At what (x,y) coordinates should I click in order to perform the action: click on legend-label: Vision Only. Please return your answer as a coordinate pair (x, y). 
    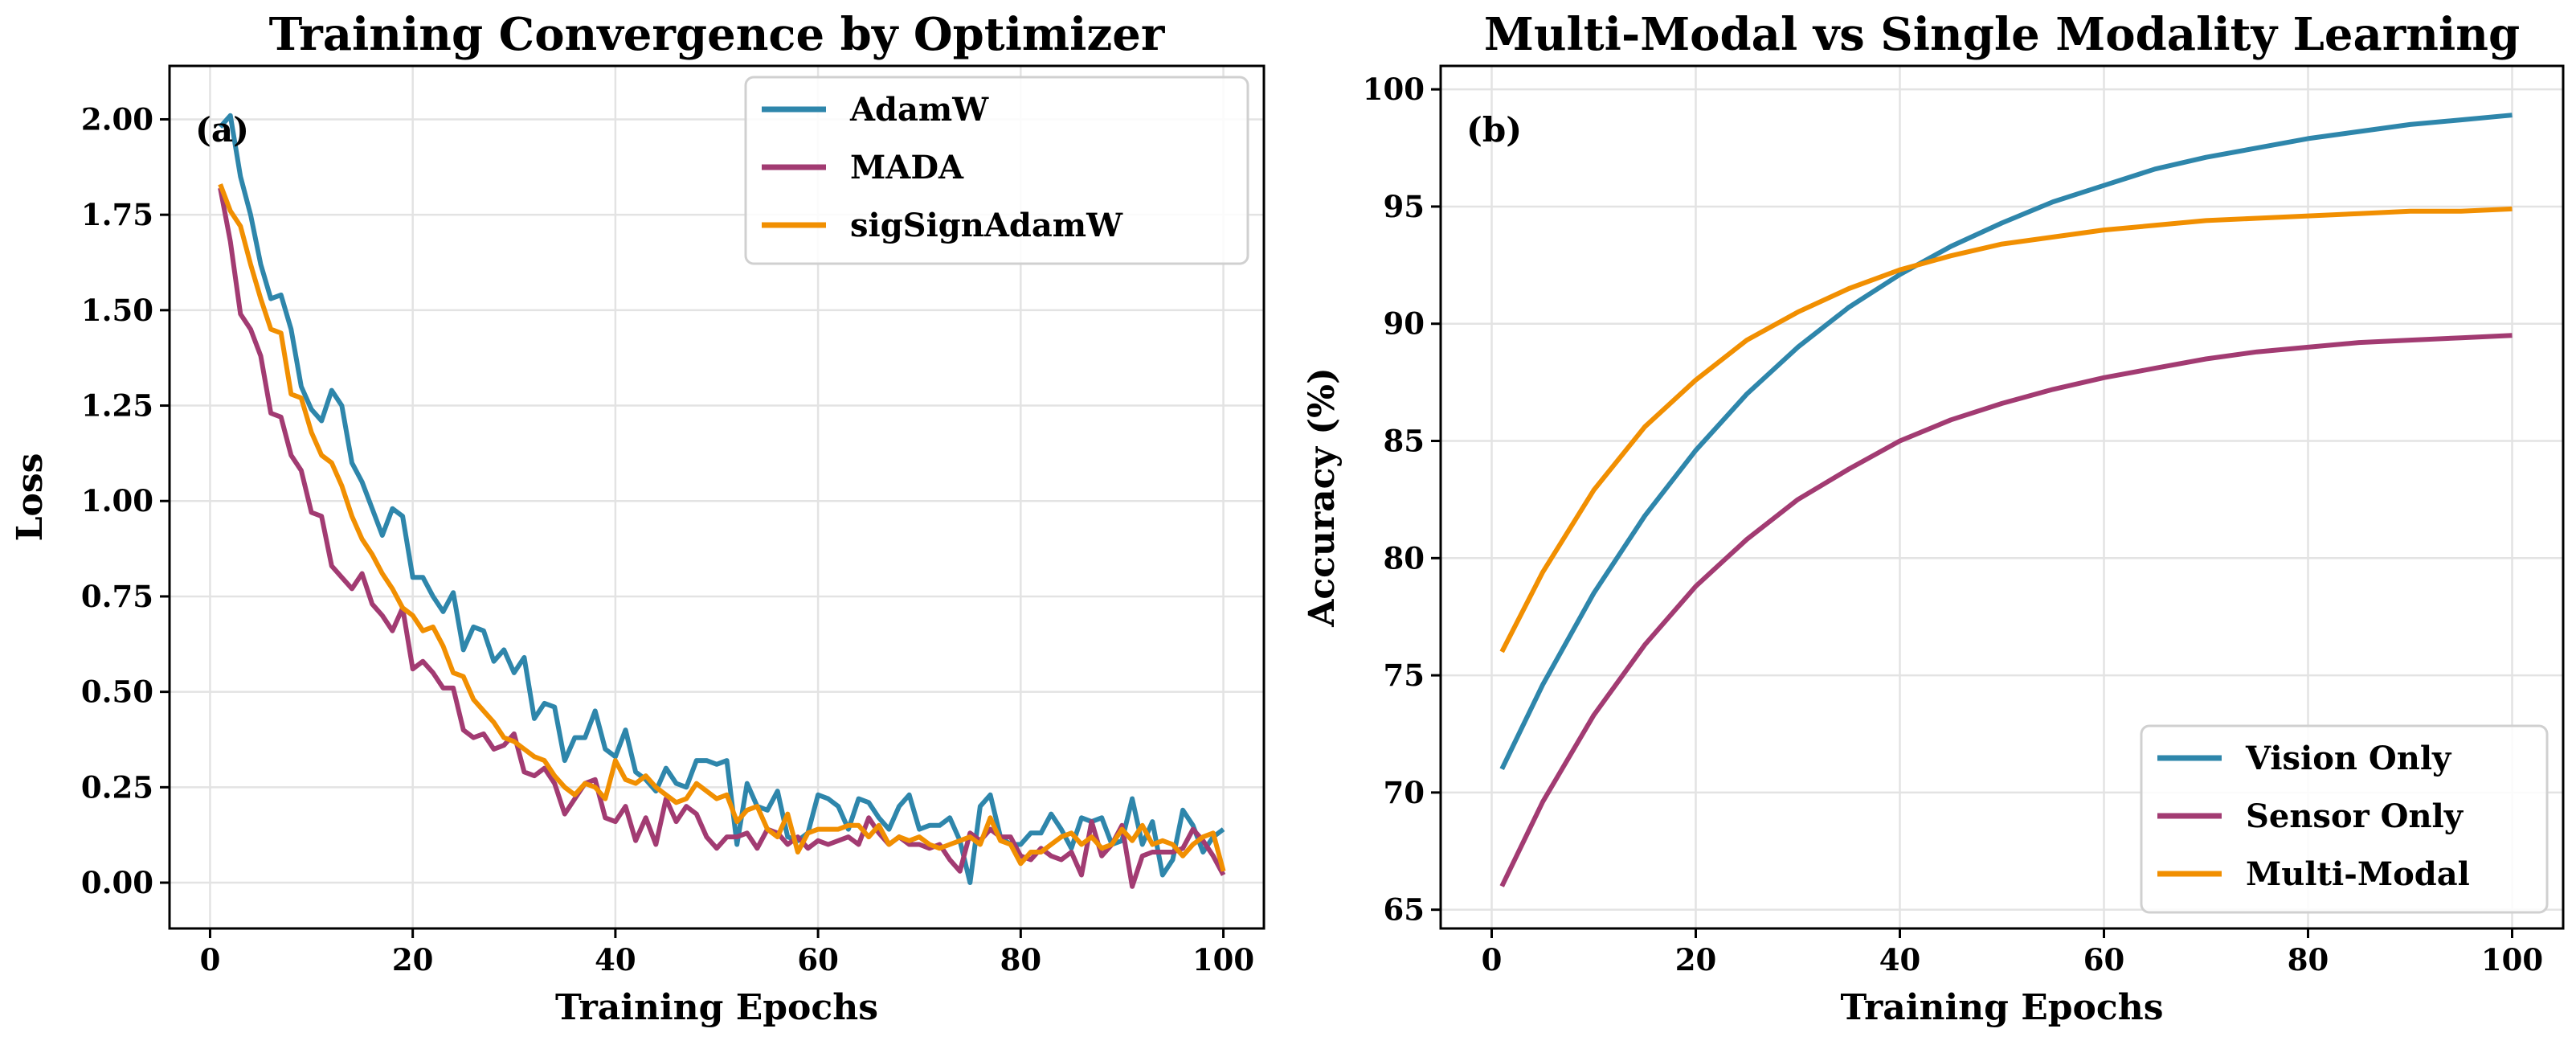
    Looking at the image, I should click on (2348, 758).